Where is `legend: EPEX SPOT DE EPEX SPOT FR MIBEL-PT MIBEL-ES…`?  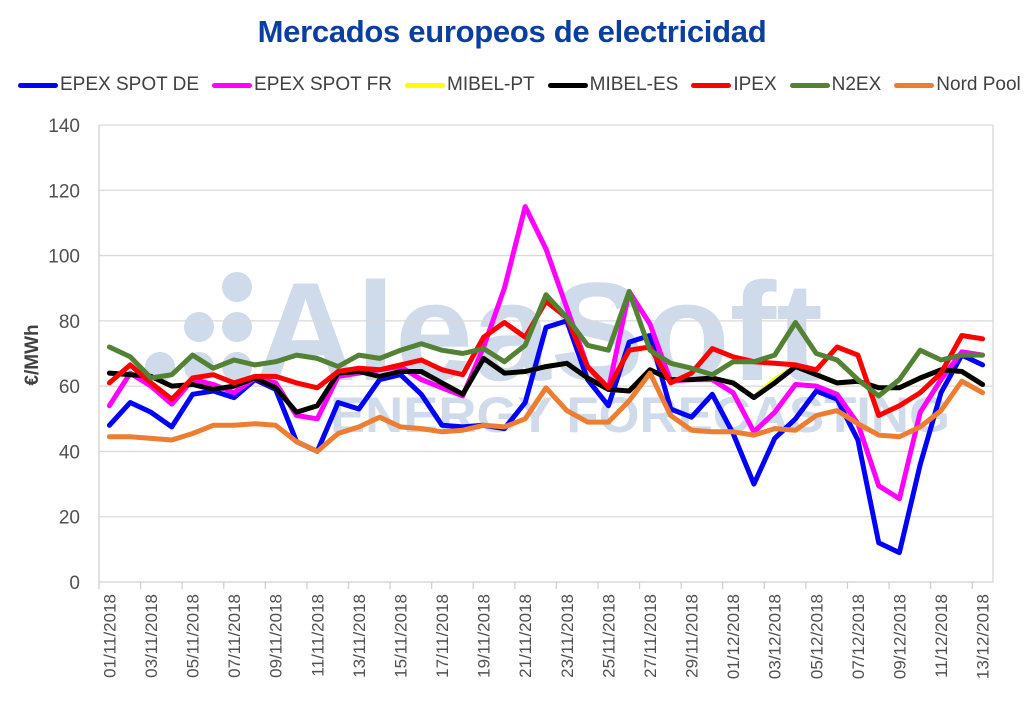 legend: EPEX SPOT DE EPEX SPOT FR MIBEL-PT MIBEL-ES… is located at coordinates (521, 85).